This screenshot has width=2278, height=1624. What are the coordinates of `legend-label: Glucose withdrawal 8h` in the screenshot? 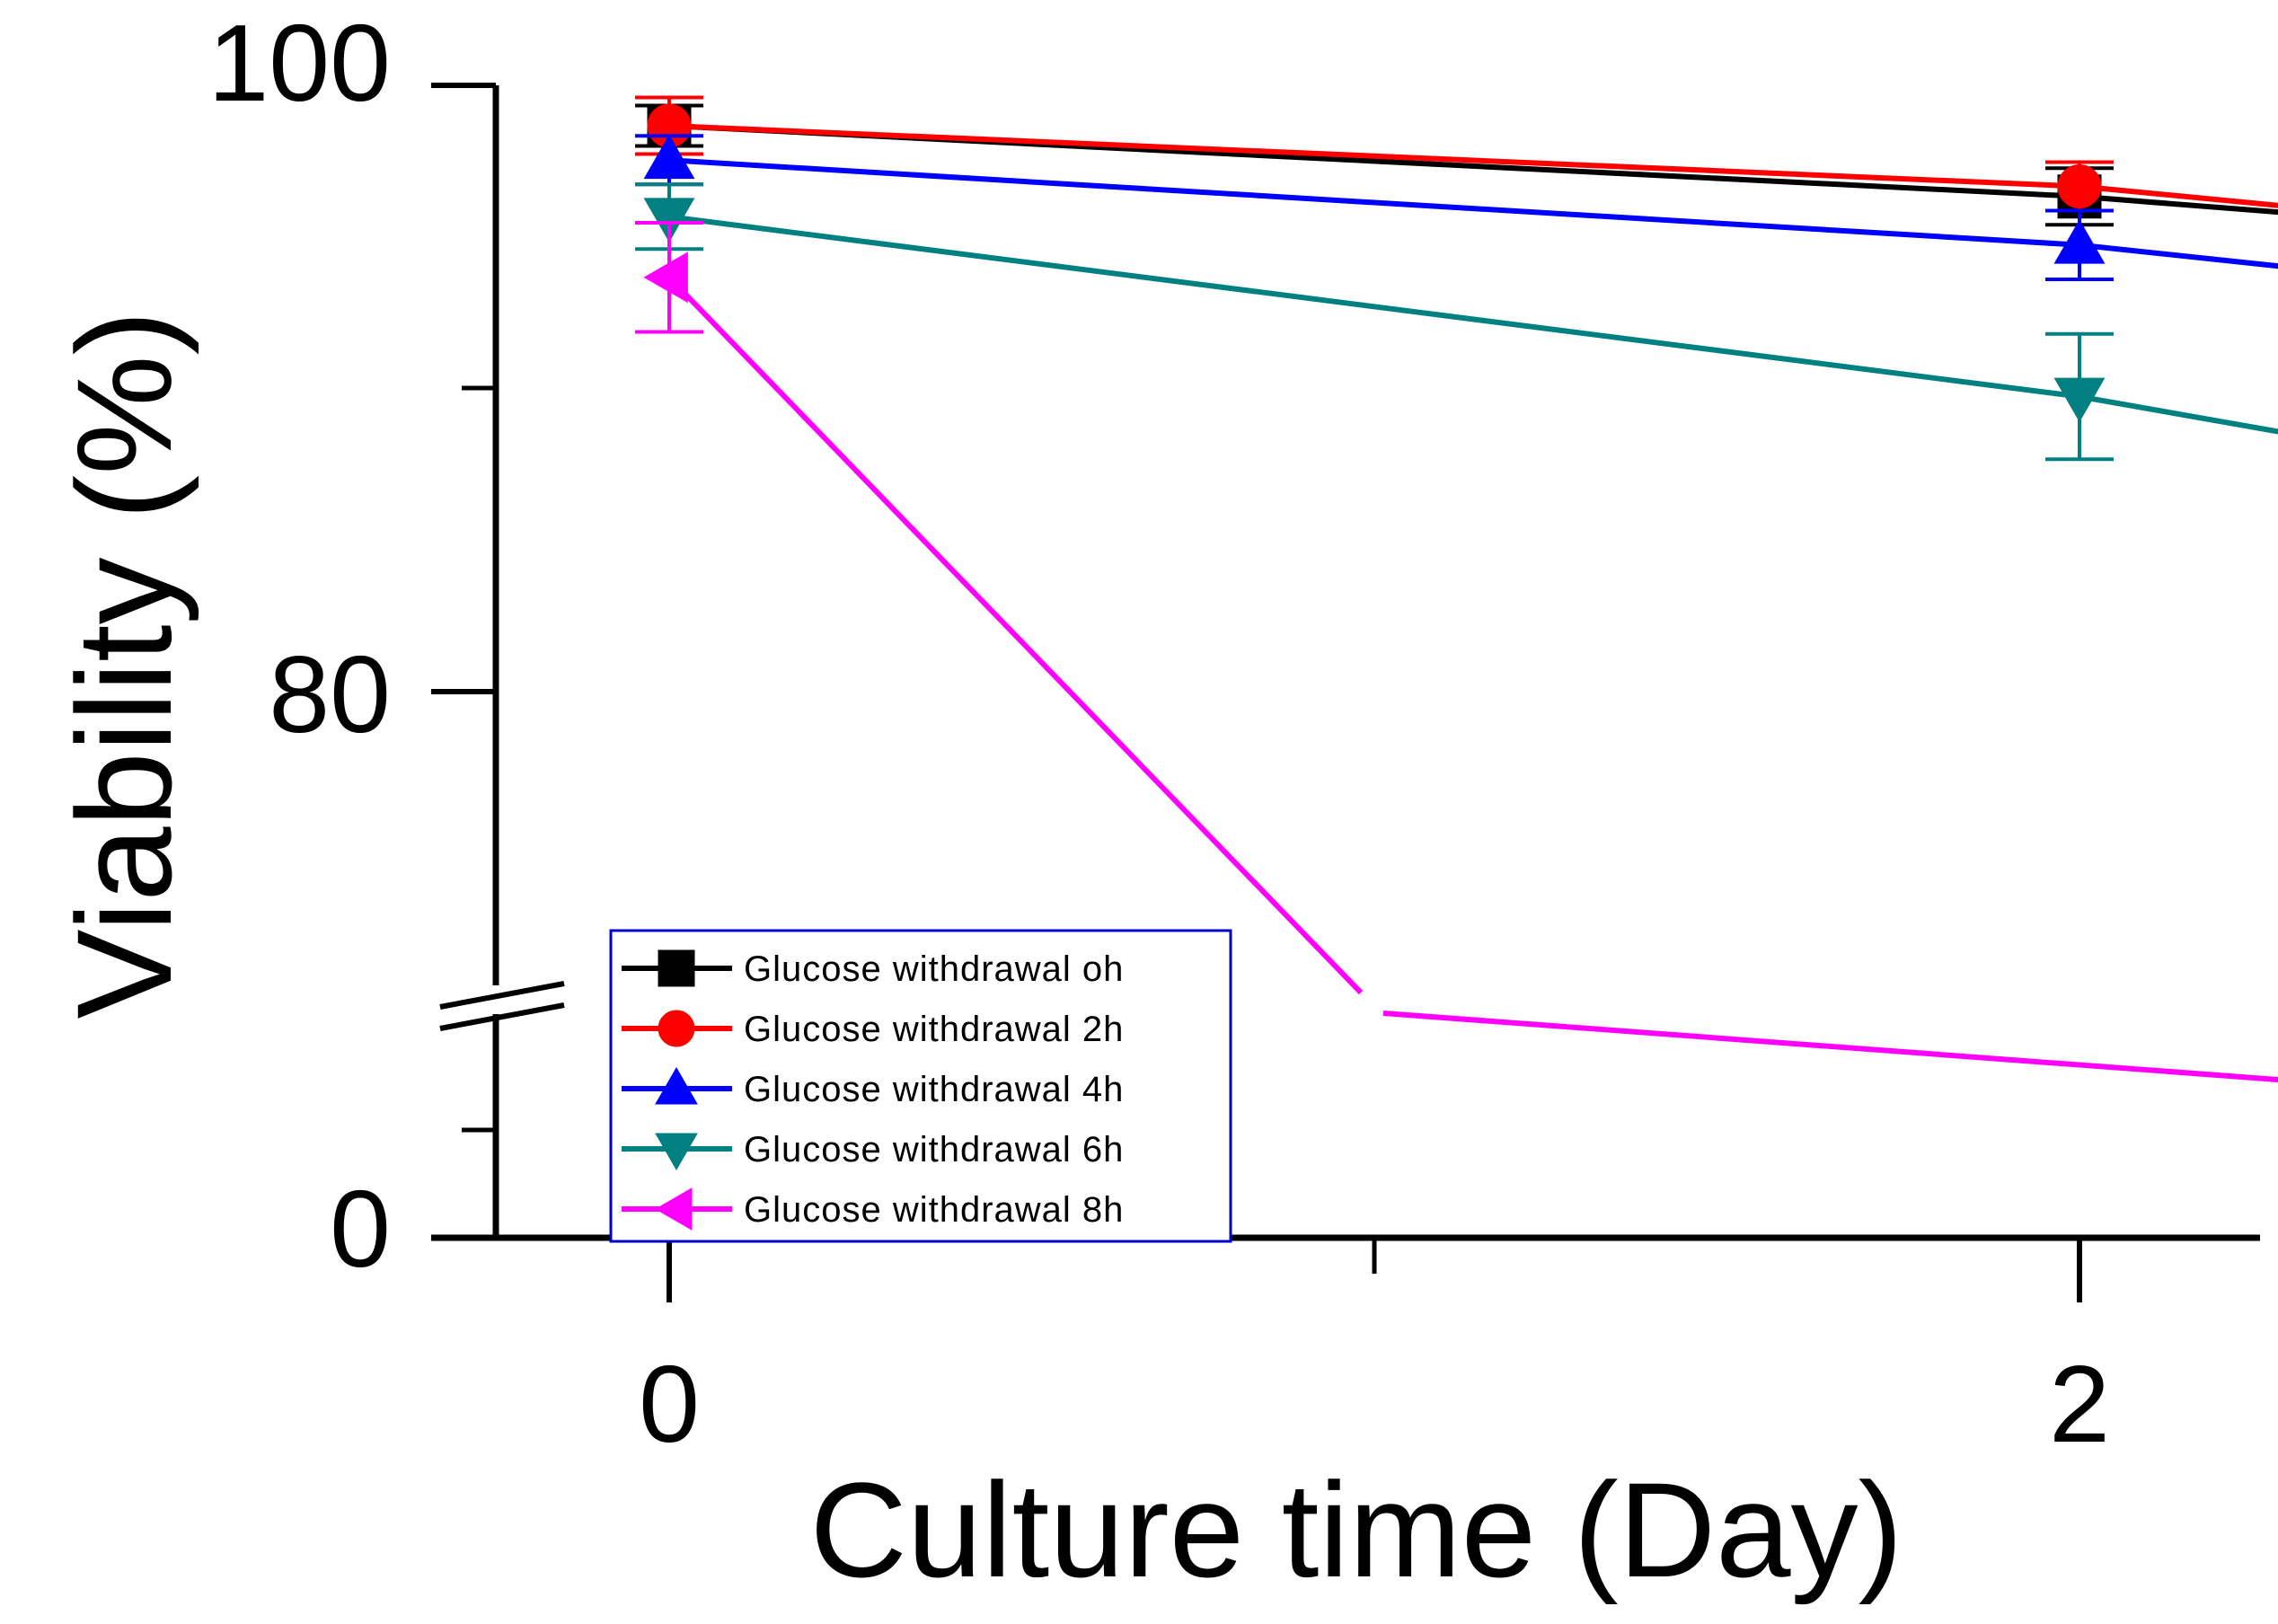 It's located at (934, 1210).